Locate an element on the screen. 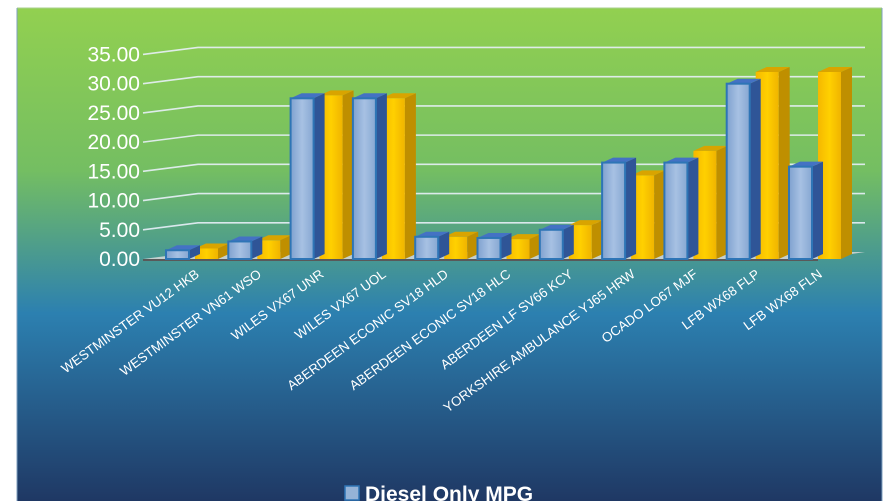  legend: Diesel Only MPG is located at coordinates (438, 492).